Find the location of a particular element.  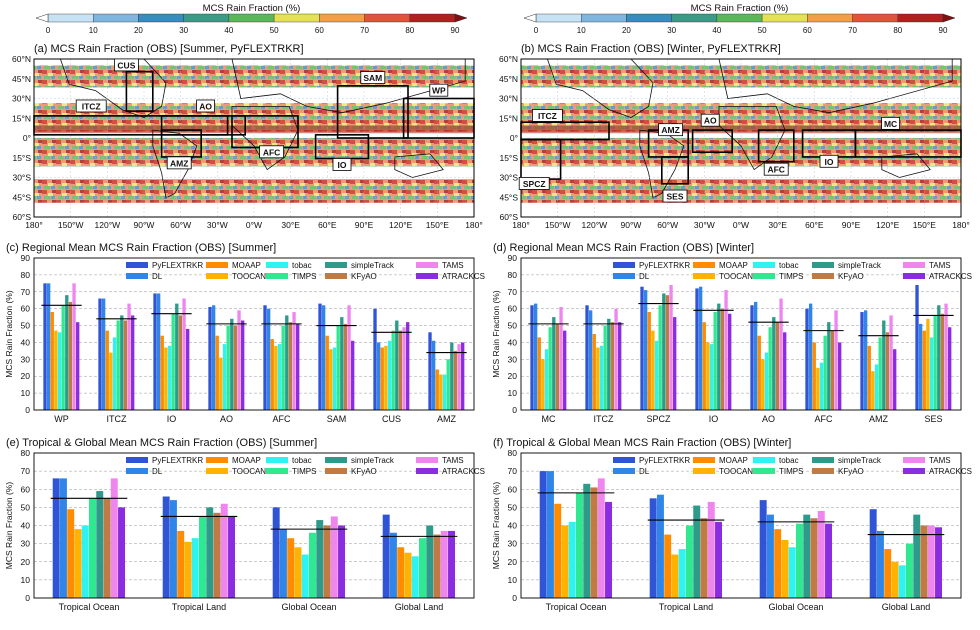

colorbar-tick-label: 30 is located at coordinates (671, 30).